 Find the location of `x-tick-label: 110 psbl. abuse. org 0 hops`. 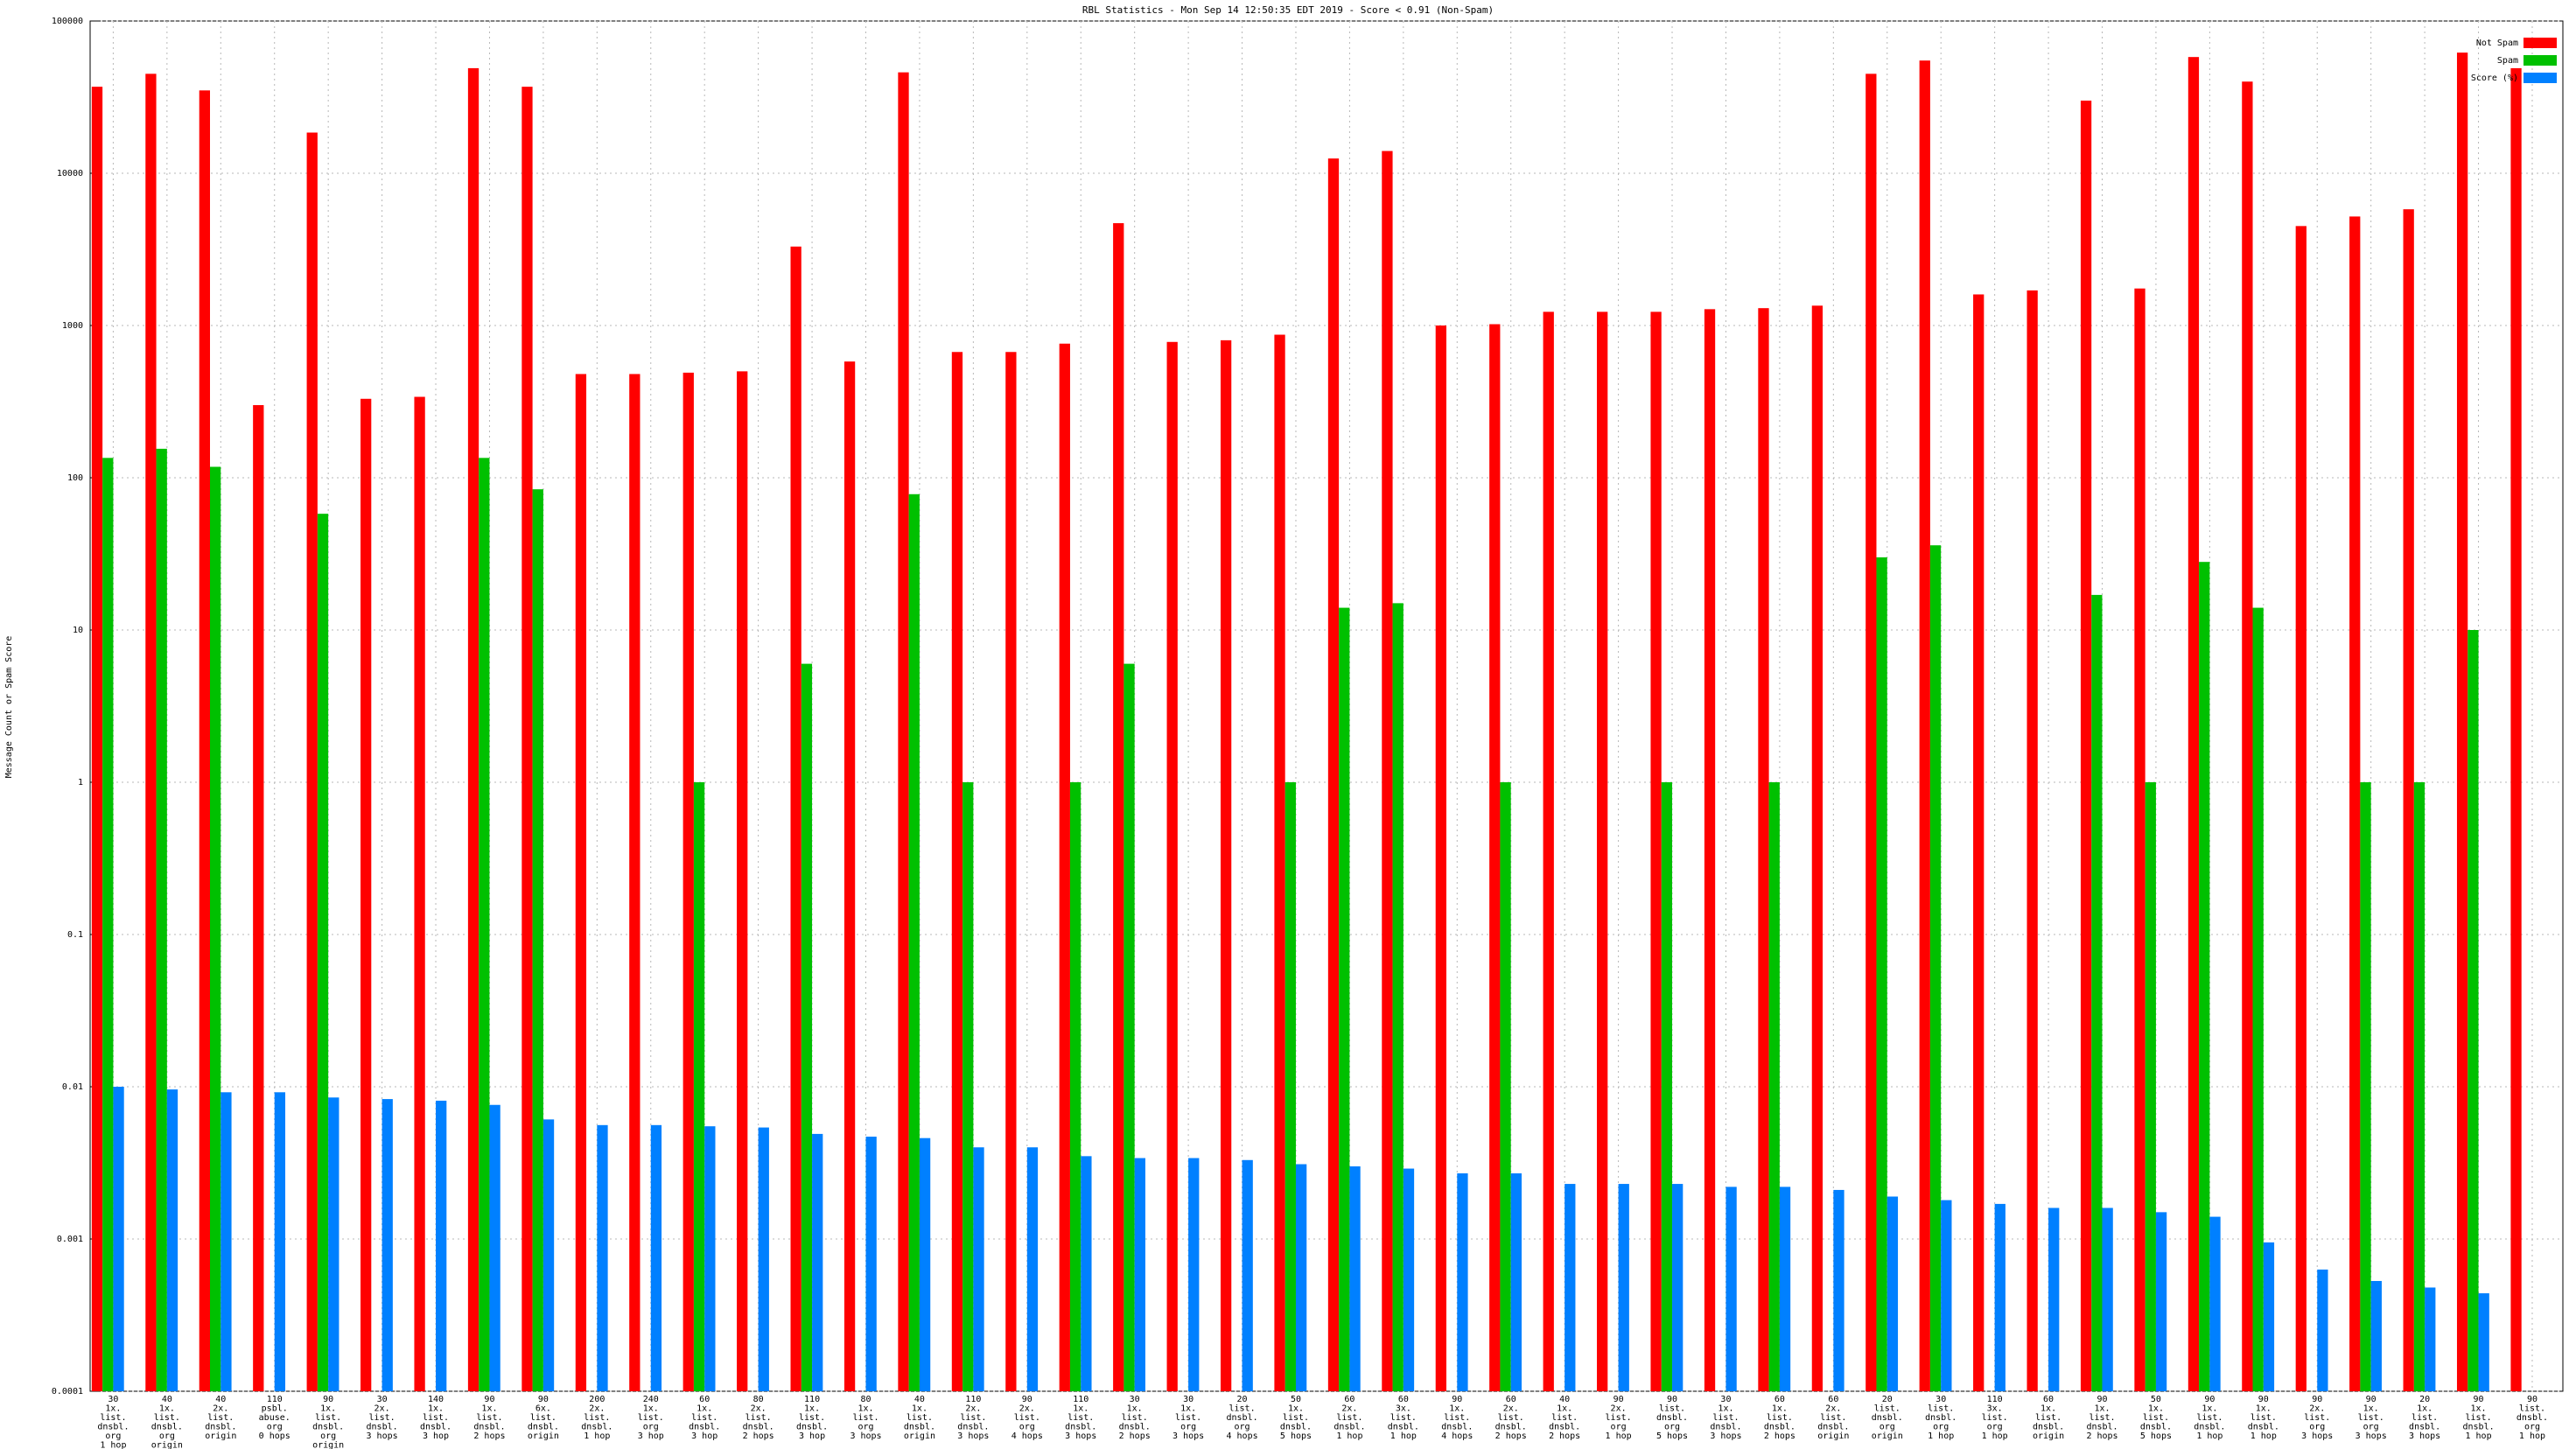

x-tick-label: 110 psbl. abuse. org 0 hops is located at coordinates (274, 1418).